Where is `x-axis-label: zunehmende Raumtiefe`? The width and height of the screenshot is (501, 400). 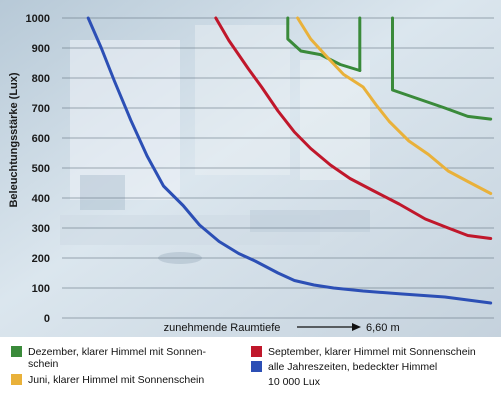 x-axis-label: zunehmende Raumtiefe is located at coordinates (222, 328).